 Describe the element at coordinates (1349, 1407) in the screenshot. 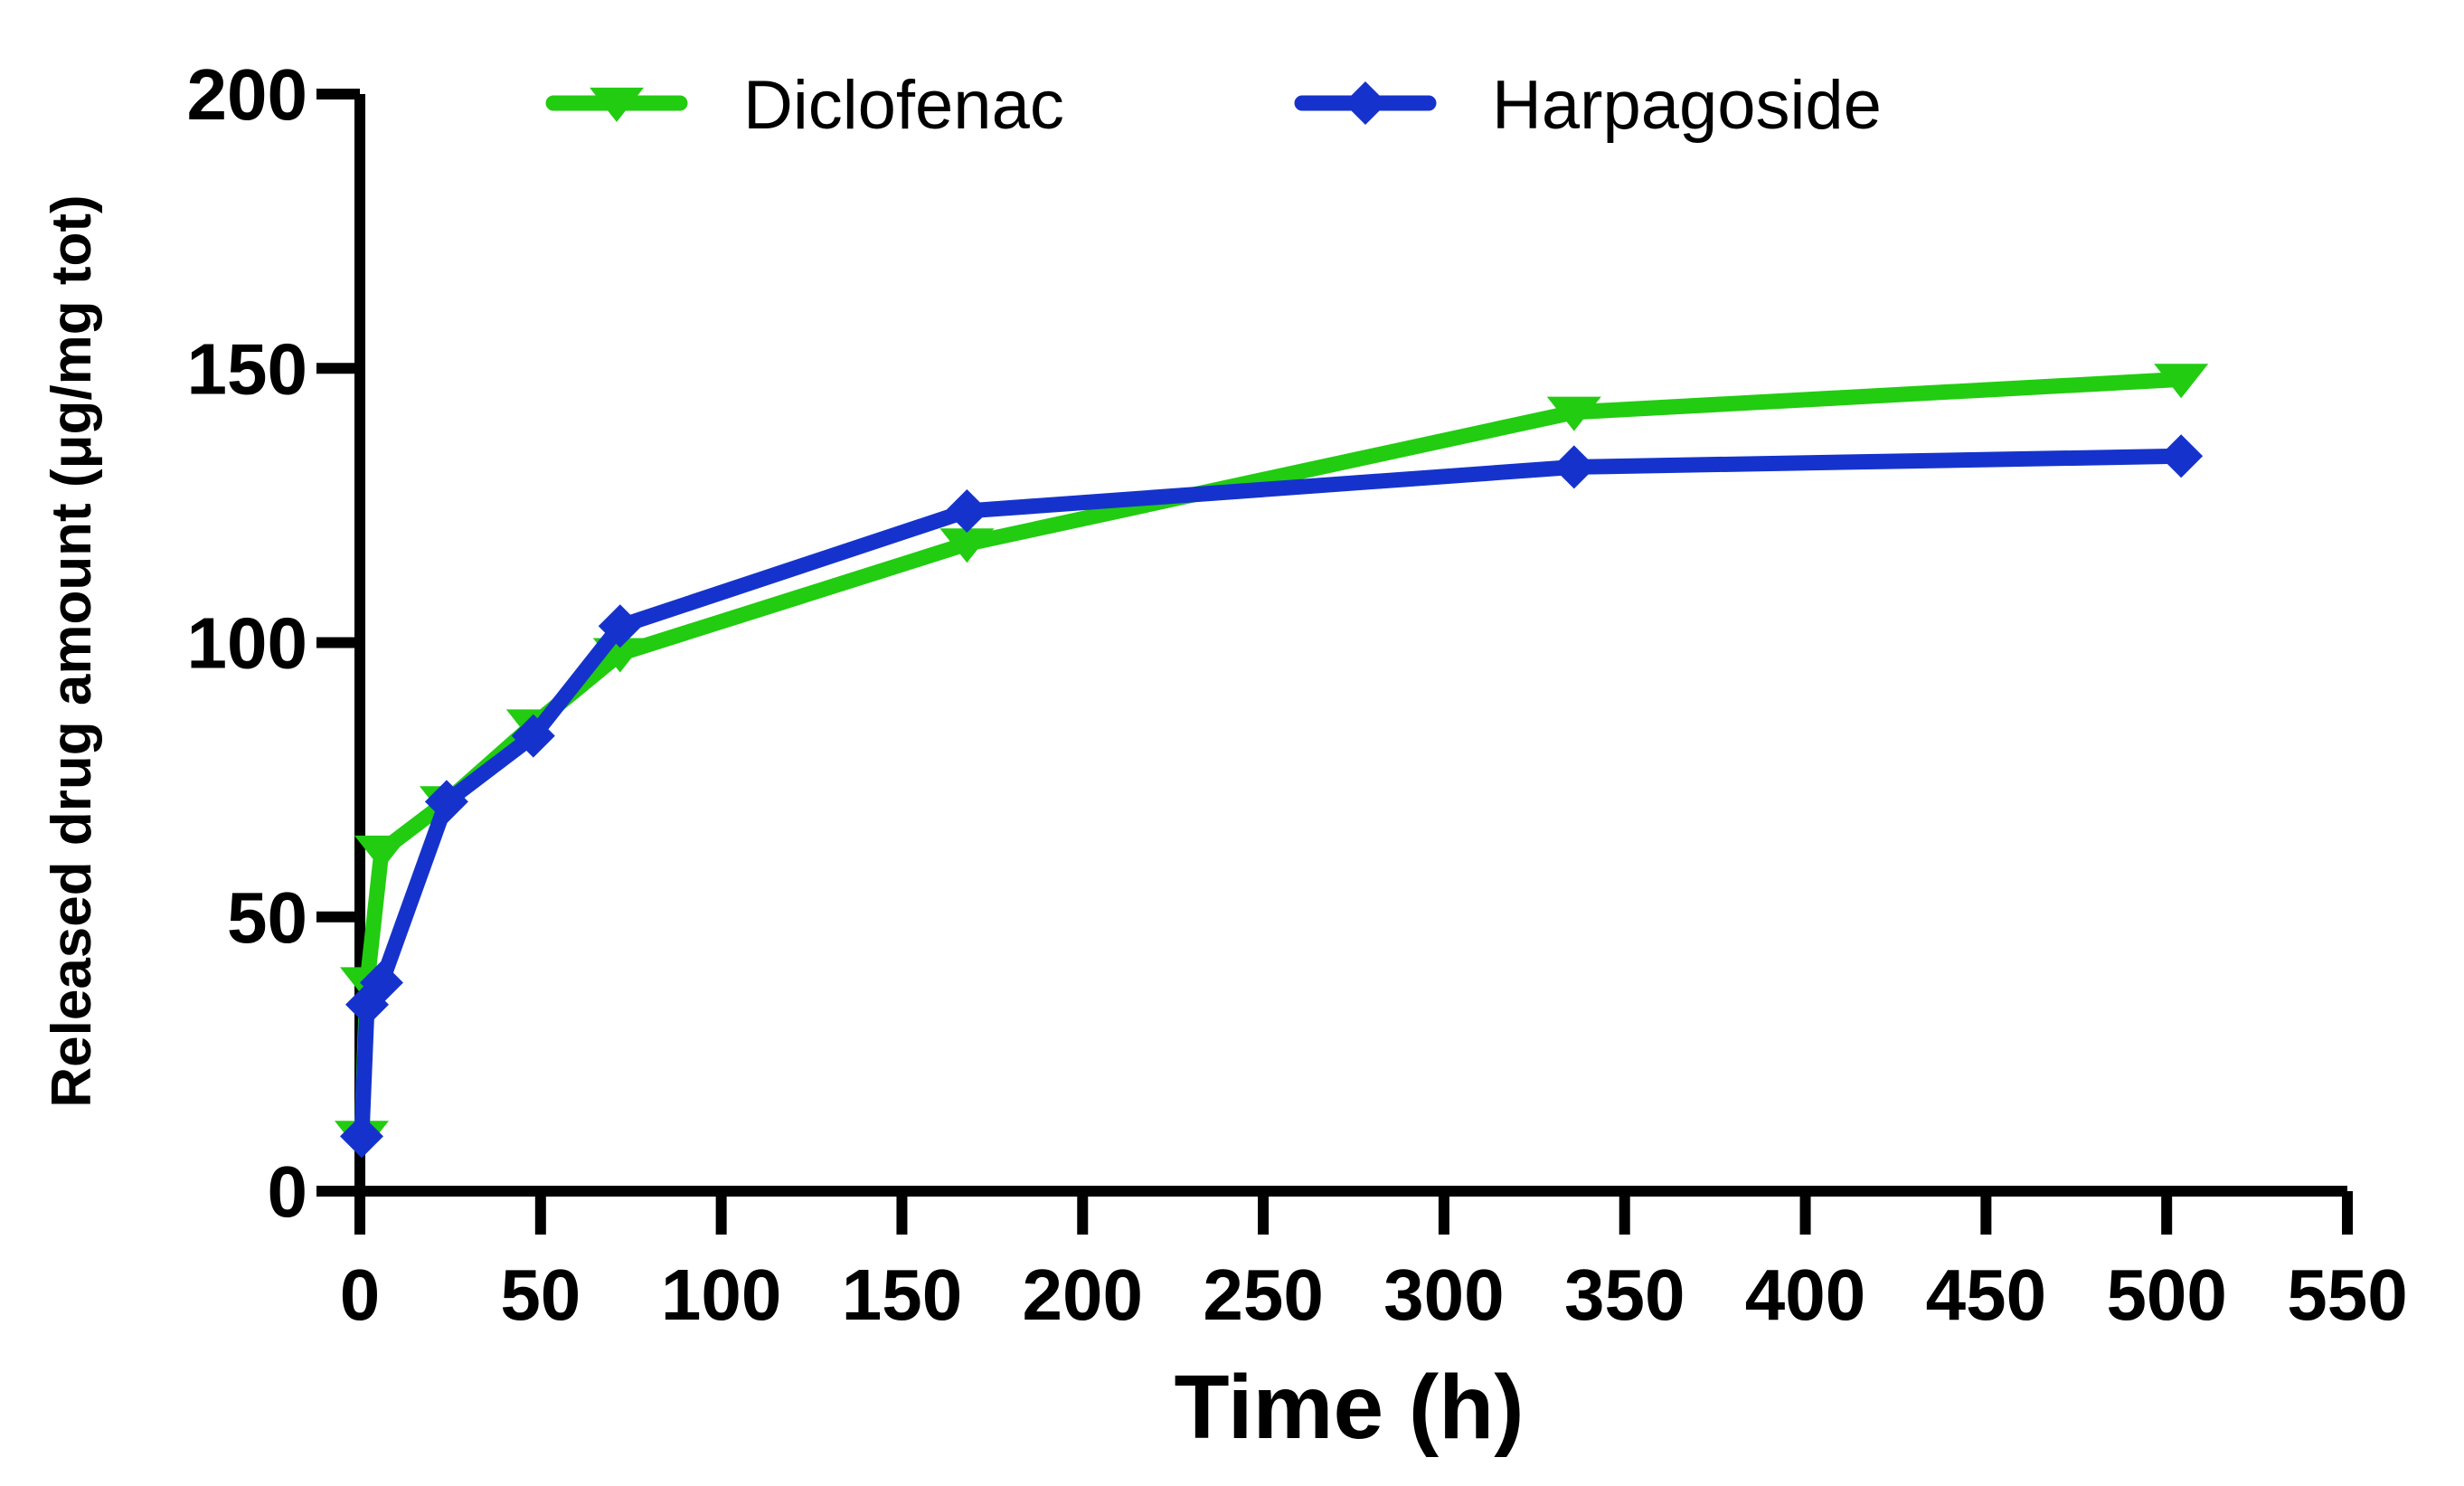

I see `x-axis-title: Time (h)` at that location.